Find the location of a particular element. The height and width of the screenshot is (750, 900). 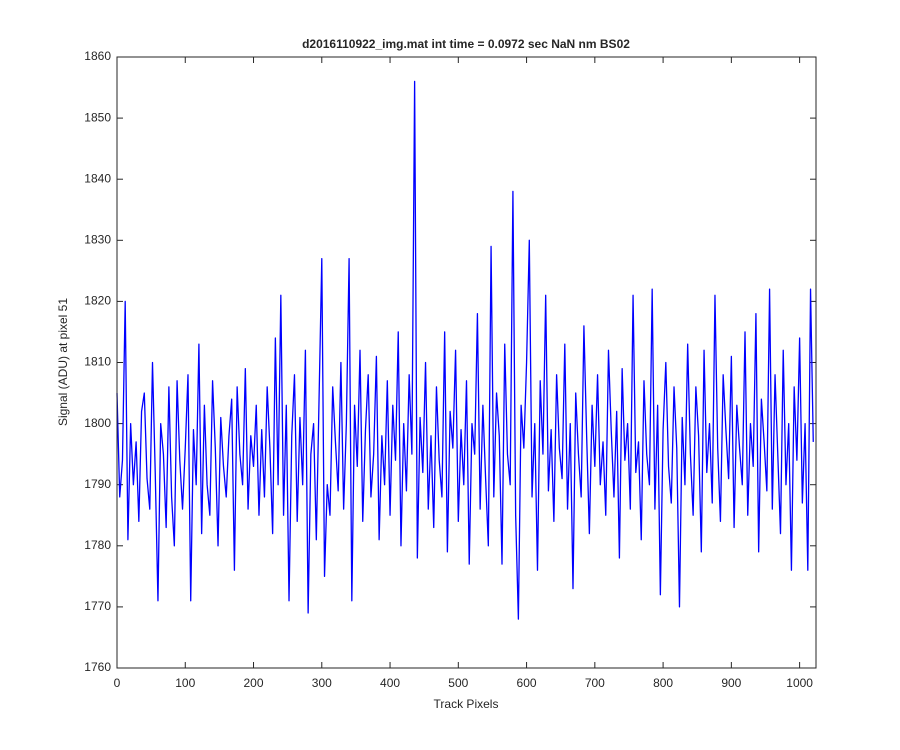

x-tick-label: 100 is located at coordinates (185, 683).